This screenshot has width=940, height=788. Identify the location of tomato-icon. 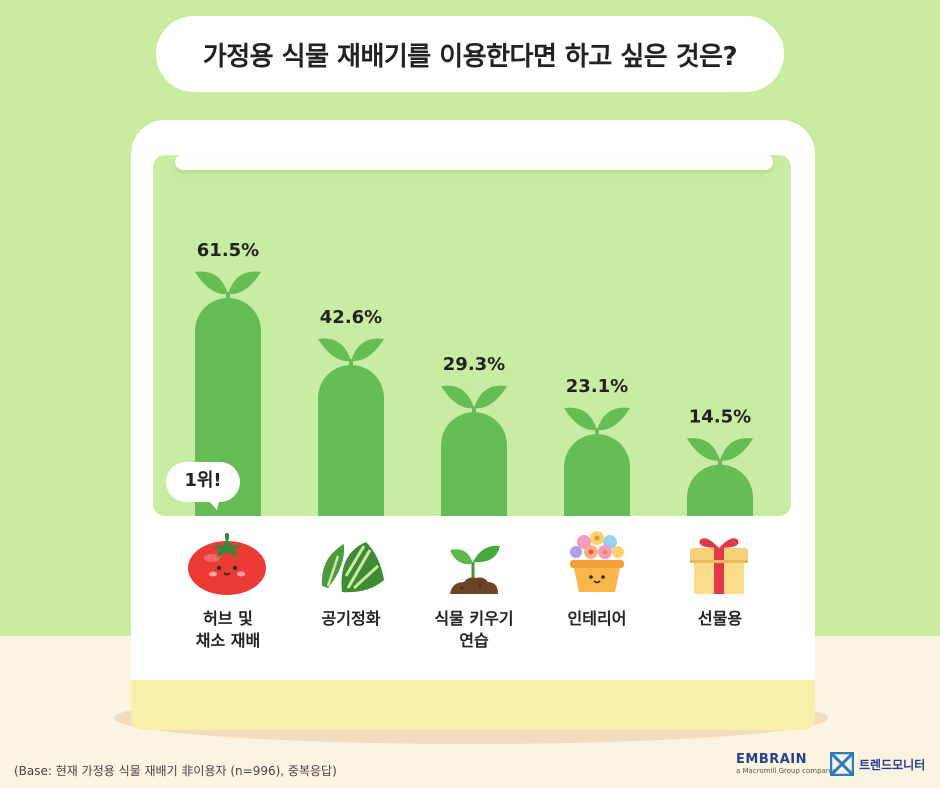
(227, 564).